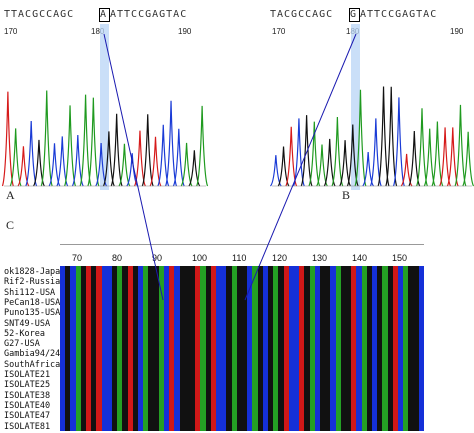 This screenshot has width=474, height=433. I want to click on panel-a-tick-170: 170, so click(11, 31).